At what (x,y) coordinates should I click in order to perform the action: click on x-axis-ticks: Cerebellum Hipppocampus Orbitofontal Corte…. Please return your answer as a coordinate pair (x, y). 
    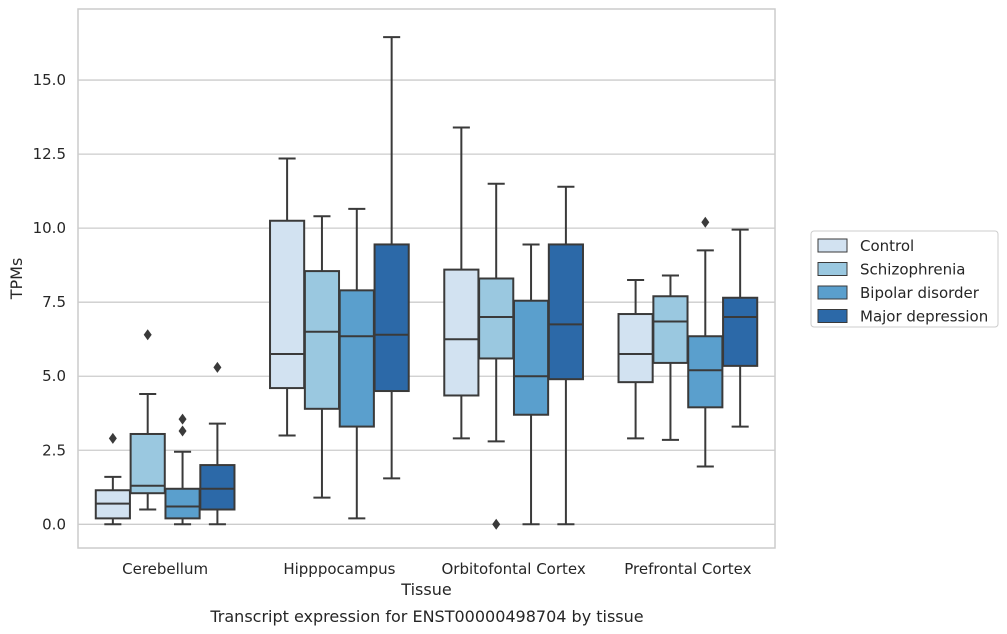
    Looking at the image, I should click on (436, 569).